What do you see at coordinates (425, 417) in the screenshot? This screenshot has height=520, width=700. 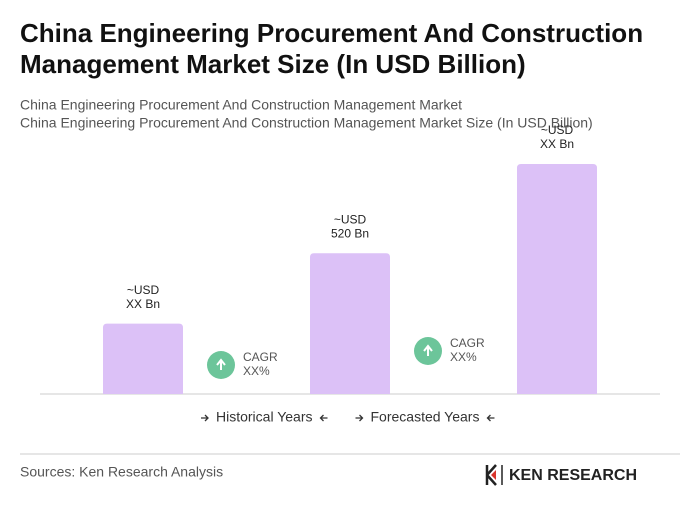 I see `legend-label: Forecasted Years` at bounding box center [425, 417].